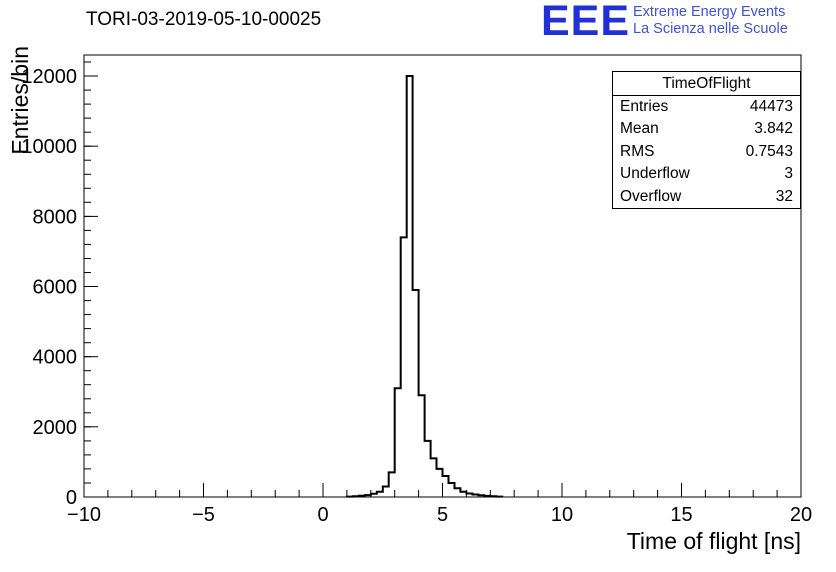 This screenshot has height=572, width=836. What do you see at coordinates (49, 147) in the screenshot?
I see `y-tick-label: 10000` at bounding box center [49, 147].